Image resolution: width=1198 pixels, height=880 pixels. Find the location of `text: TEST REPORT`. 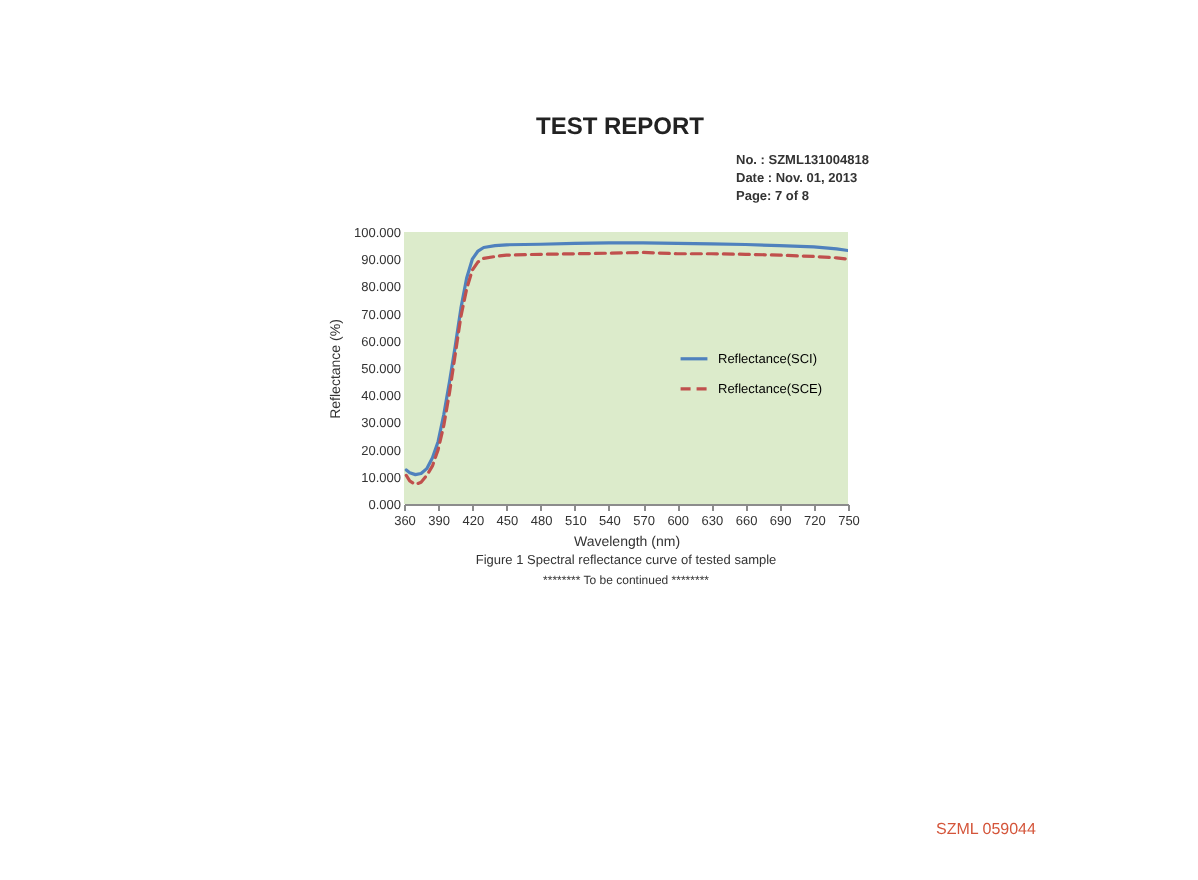

text: TEST REPORT is located at coordinates (621, 126).